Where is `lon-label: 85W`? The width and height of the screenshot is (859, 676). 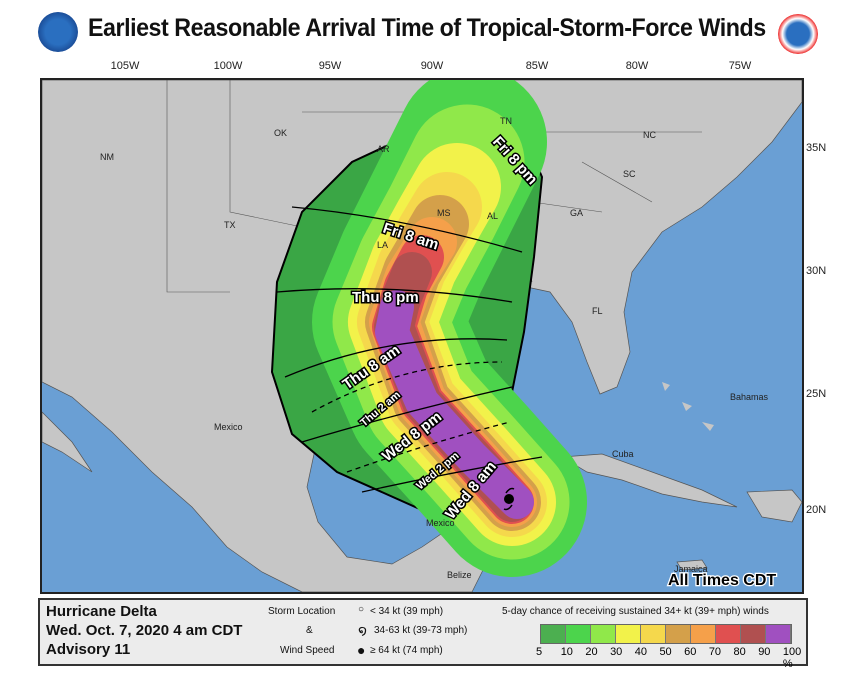 lon-label: 85W is located at coordinates (537, 66).